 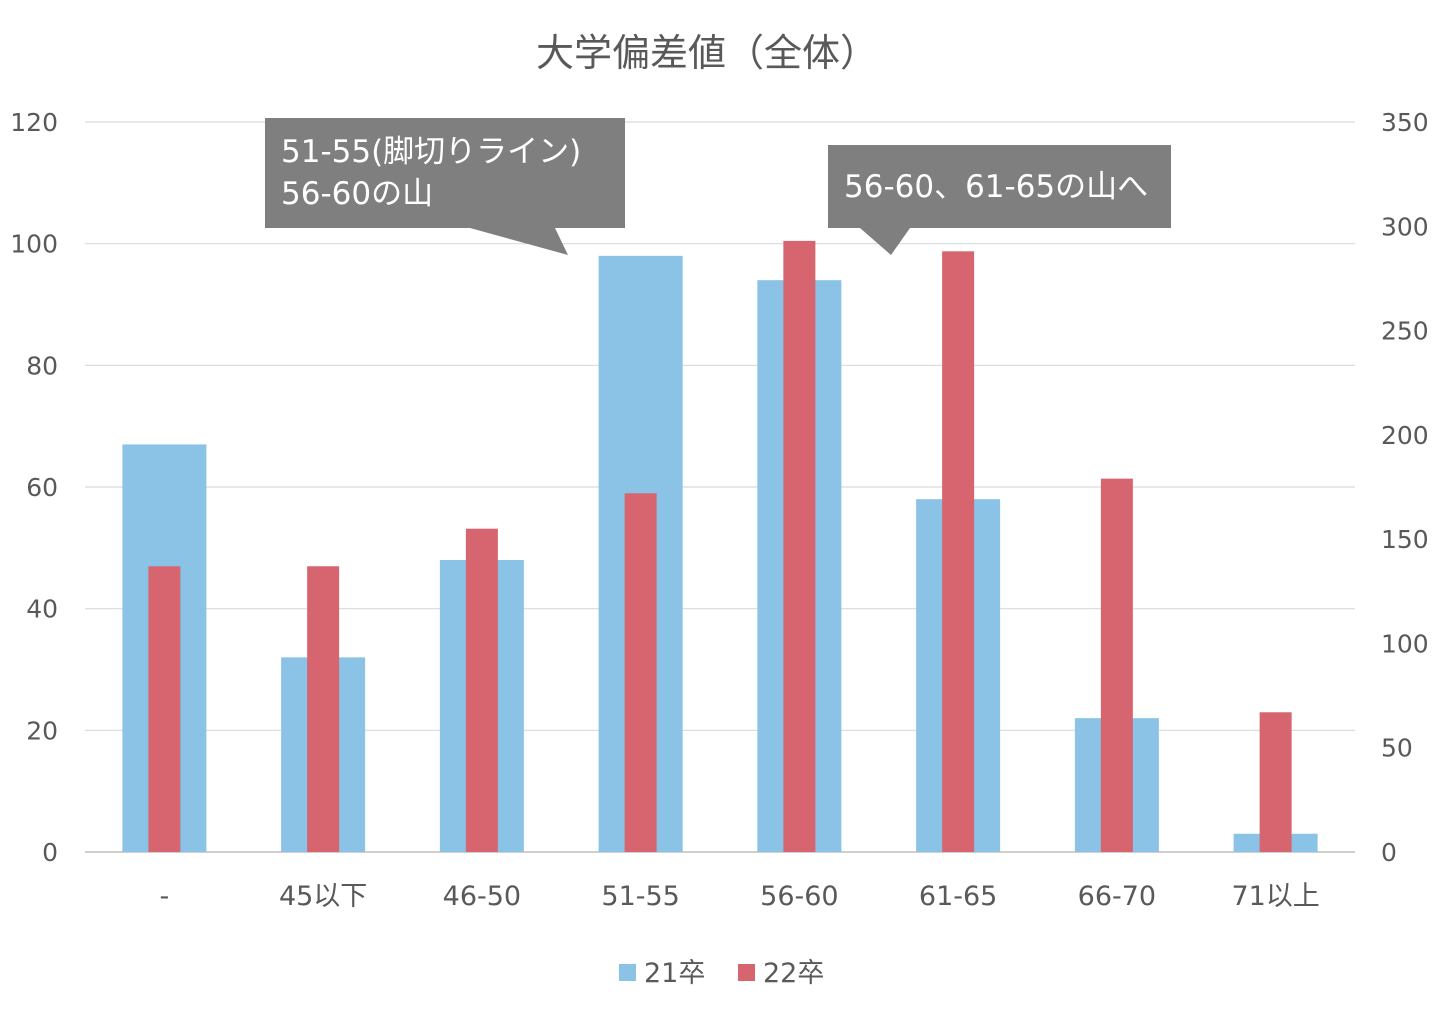 I want to click on legend-label: 21卒, so click(x=674, y=973).